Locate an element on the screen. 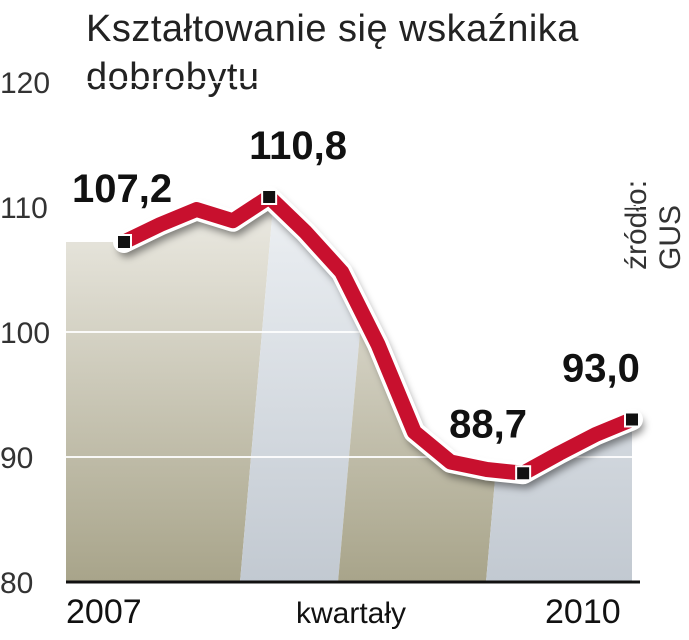  y-tick-label: 80 is located at coordinates (16, 583).